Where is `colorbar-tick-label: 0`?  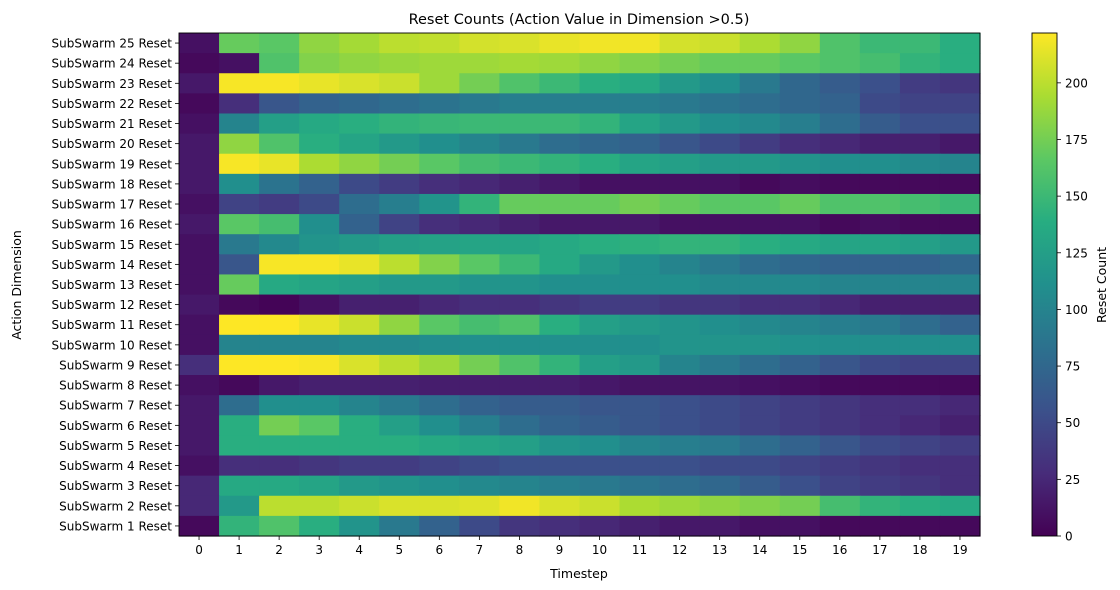 colorbar-tick-label: 0 is located at coordinates (1069, 537).